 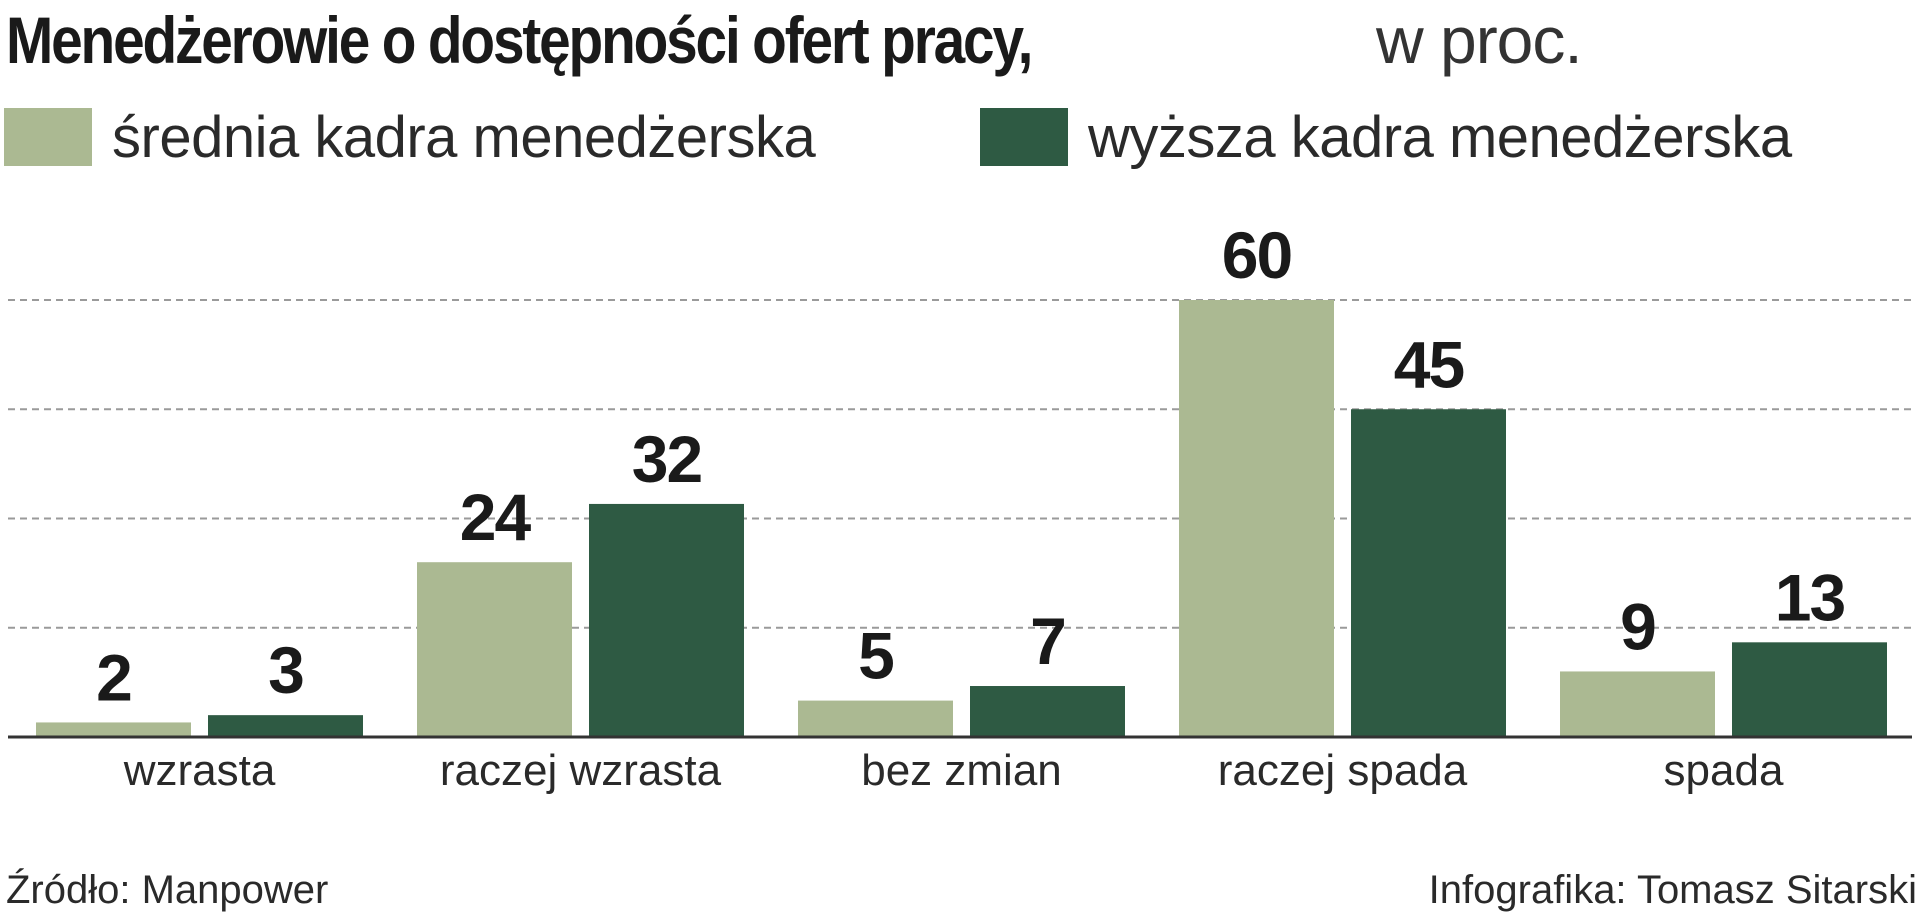 I want to click on data-label-series1-4: 9, so click(x=1637, y=626).